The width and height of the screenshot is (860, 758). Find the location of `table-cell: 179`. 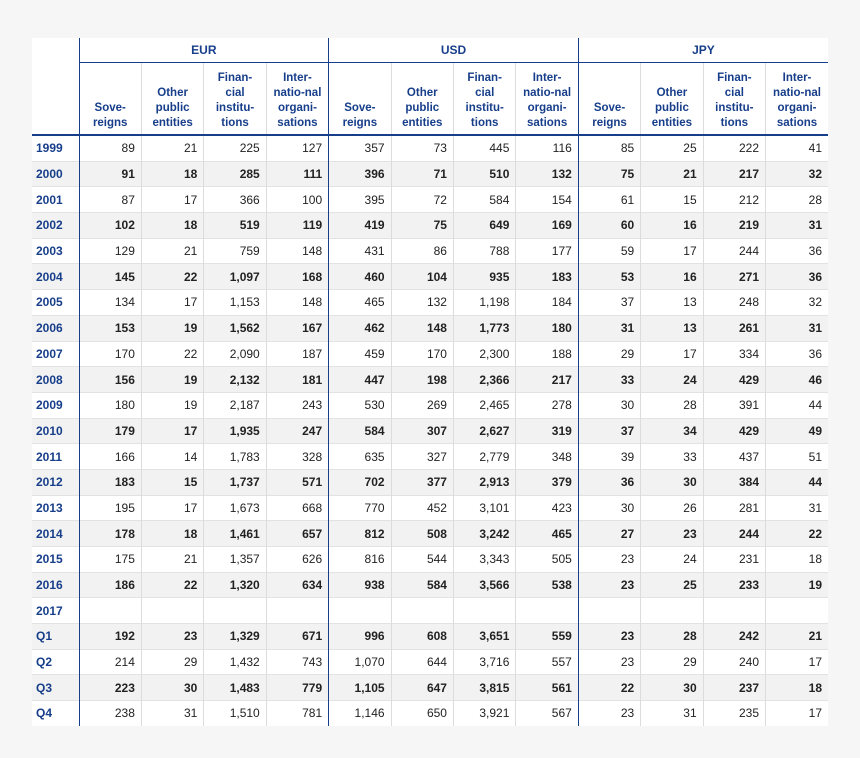

table-cell: 179 is located at coordinates (110, 430).